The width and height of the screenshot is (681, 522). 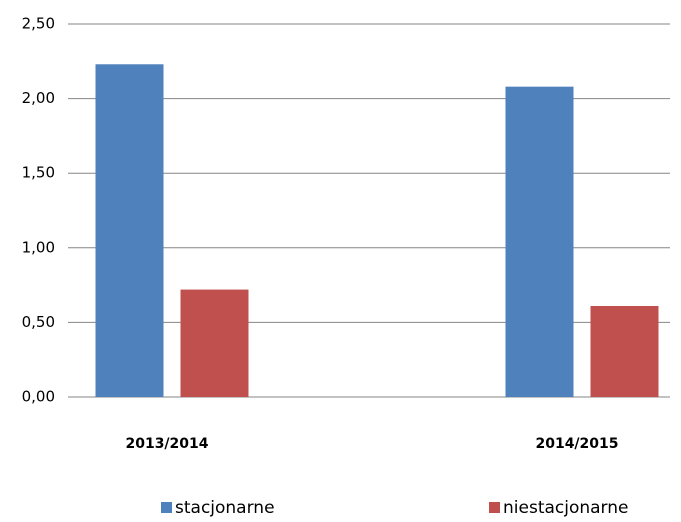 What do you see at coordinates (38, 322) in the screenshot?
I see `y-tick-label: 0,50` at bounding box center [38, 322].